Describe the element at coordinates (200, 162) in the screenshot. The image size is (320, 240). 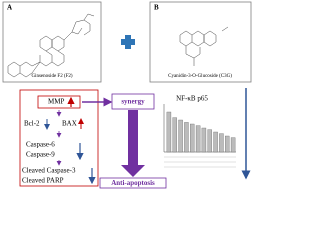
I see `legend-table` at that location.